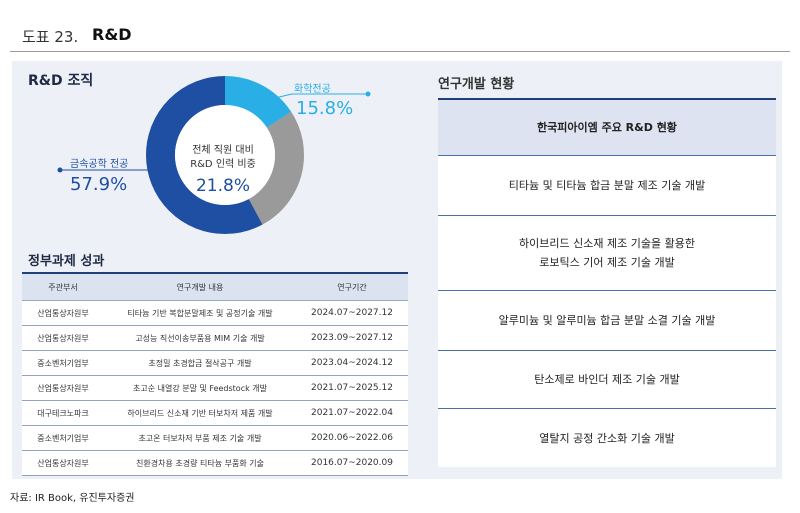  What do you see at coordinates (607, 127) in the screenshot?
I see `rd-header: 한국피아이엠 주요 R&D 현황` at bounding box center [607, 127].